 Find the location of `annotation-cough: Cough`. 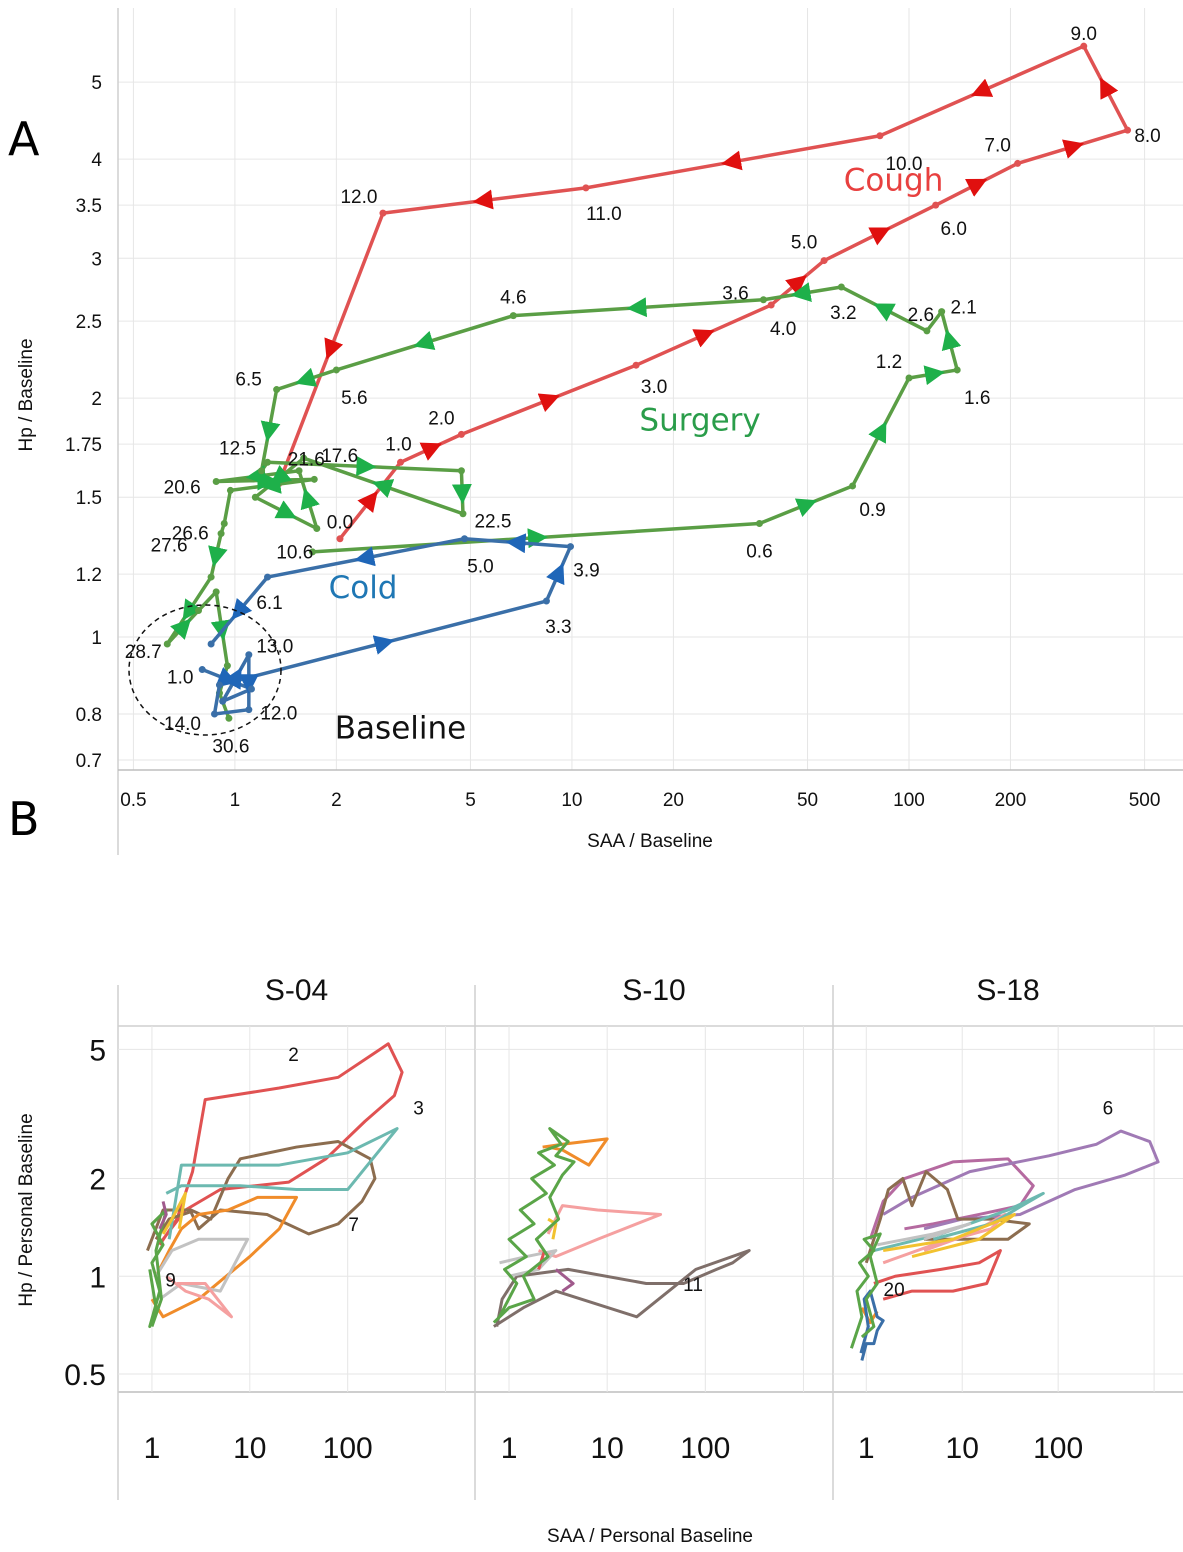

annotation-cough: Cough is located at coordinates (894, 181).